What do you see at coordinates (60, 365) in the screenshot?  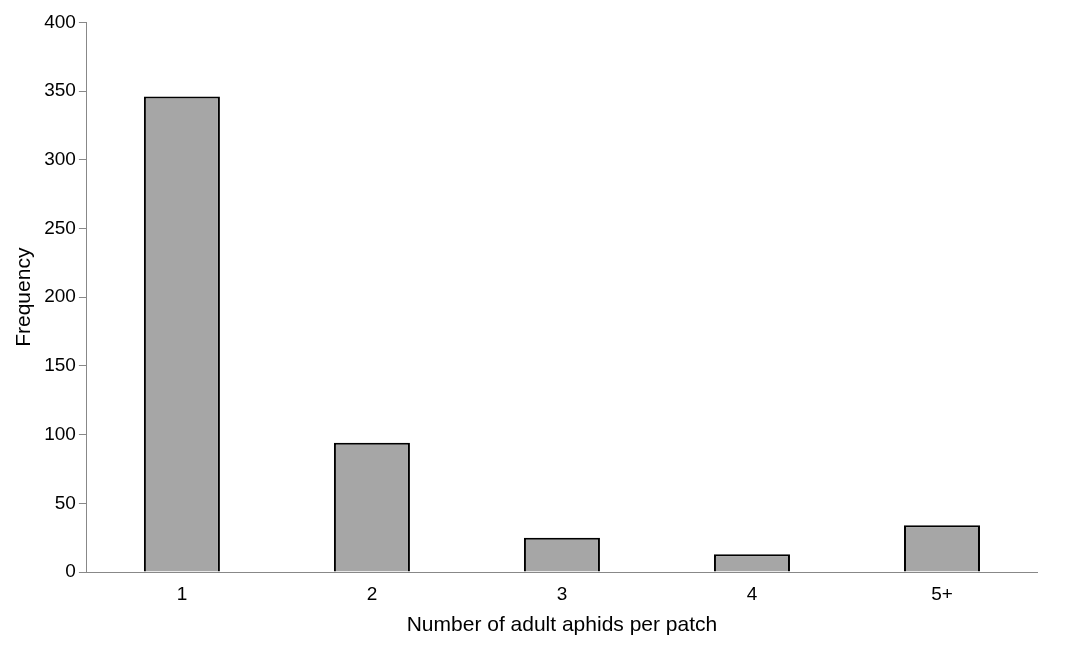 I see `y-tick-label: 150` at bounding box center [60, 365].